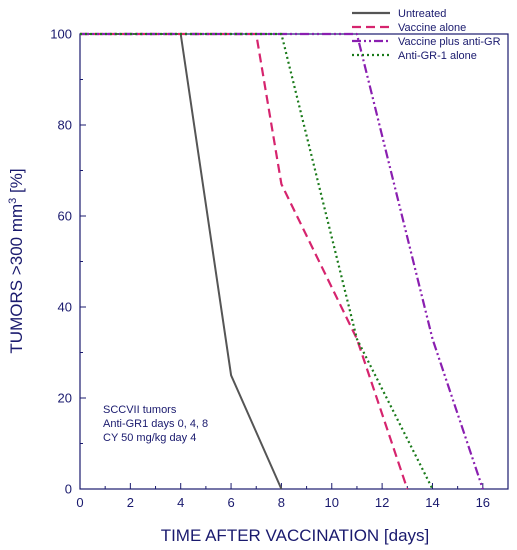 The height and width of the screenshot is (550, 517). I want to click on y-axis-title-tail: [%], so click(16, 182).